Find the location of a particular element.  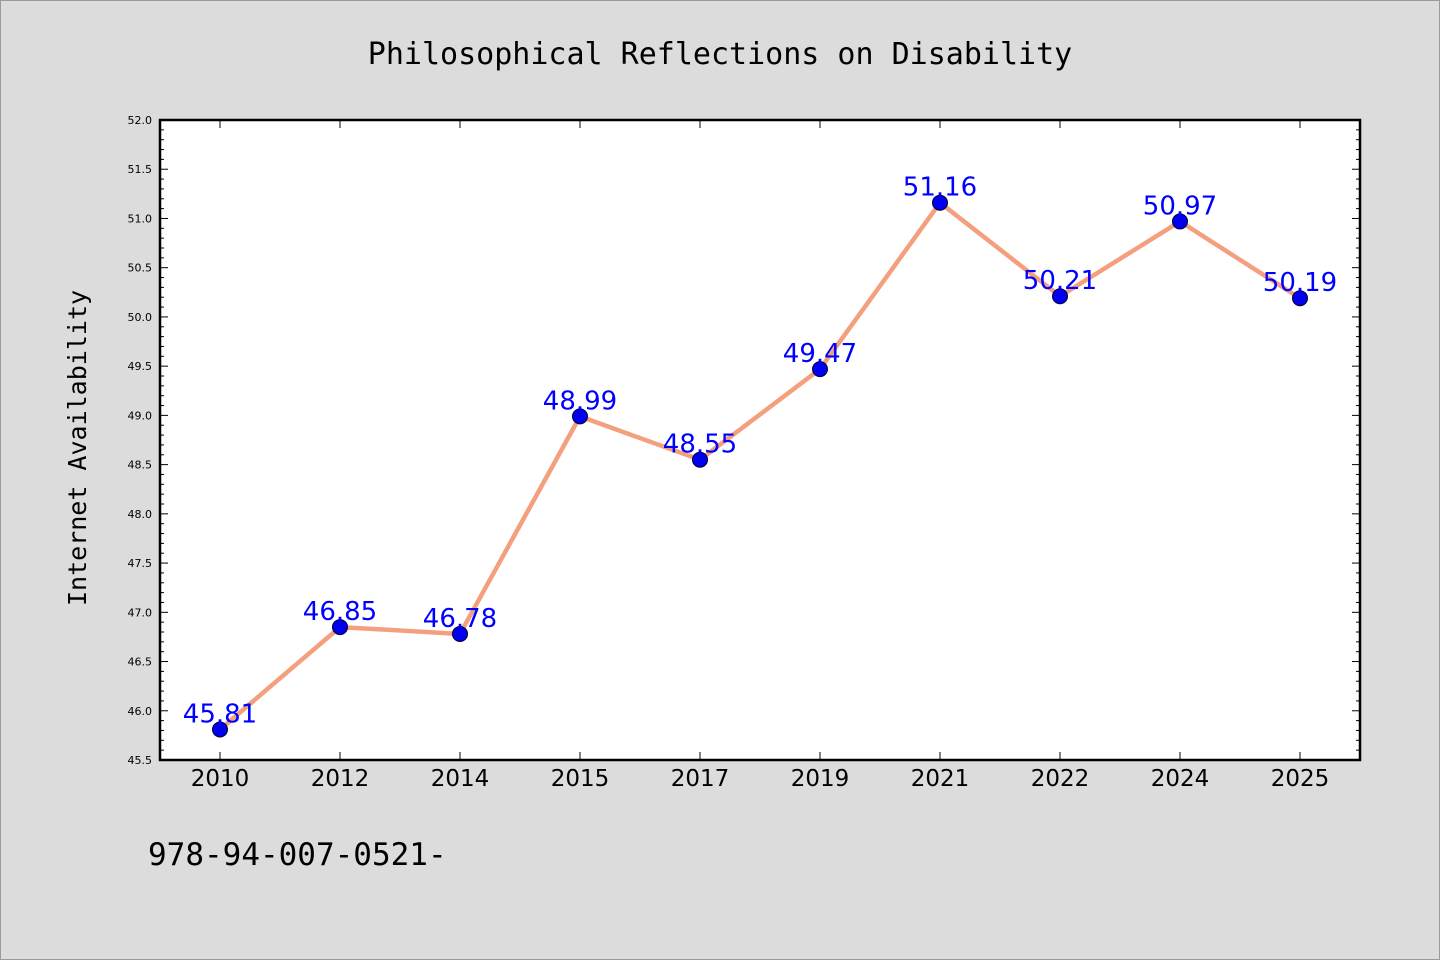

x-tick-label: 2010 is located at coordinates (220, 779).